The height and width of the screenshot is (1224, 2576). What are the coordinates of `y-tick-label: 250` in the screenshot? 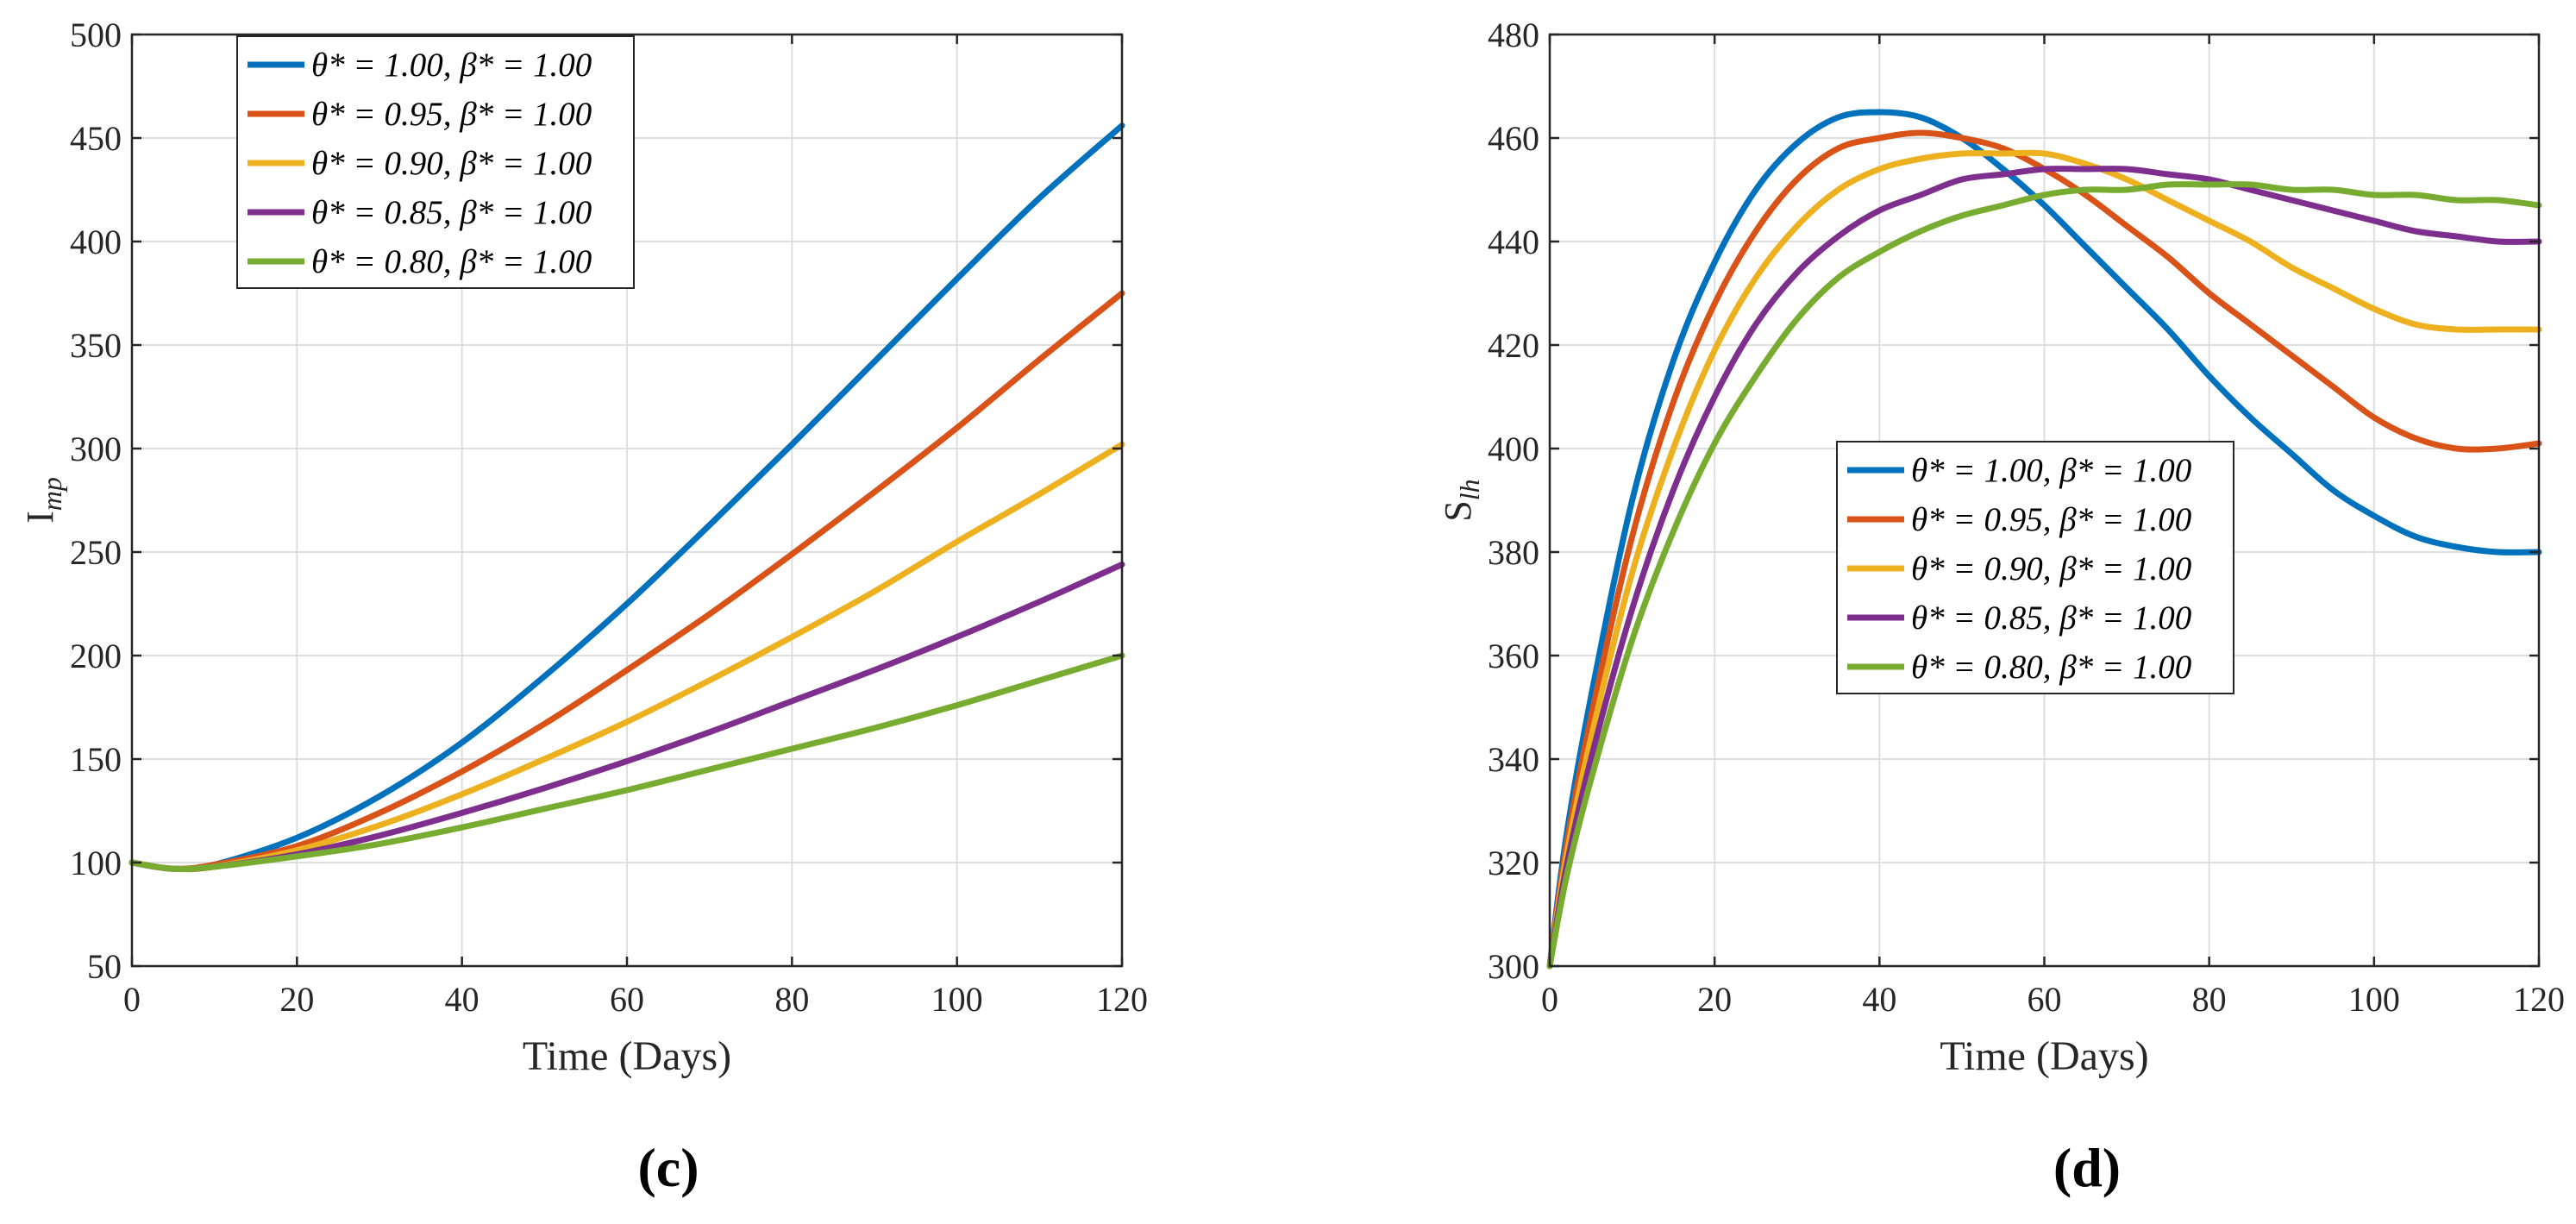 It's located at (96, 552).